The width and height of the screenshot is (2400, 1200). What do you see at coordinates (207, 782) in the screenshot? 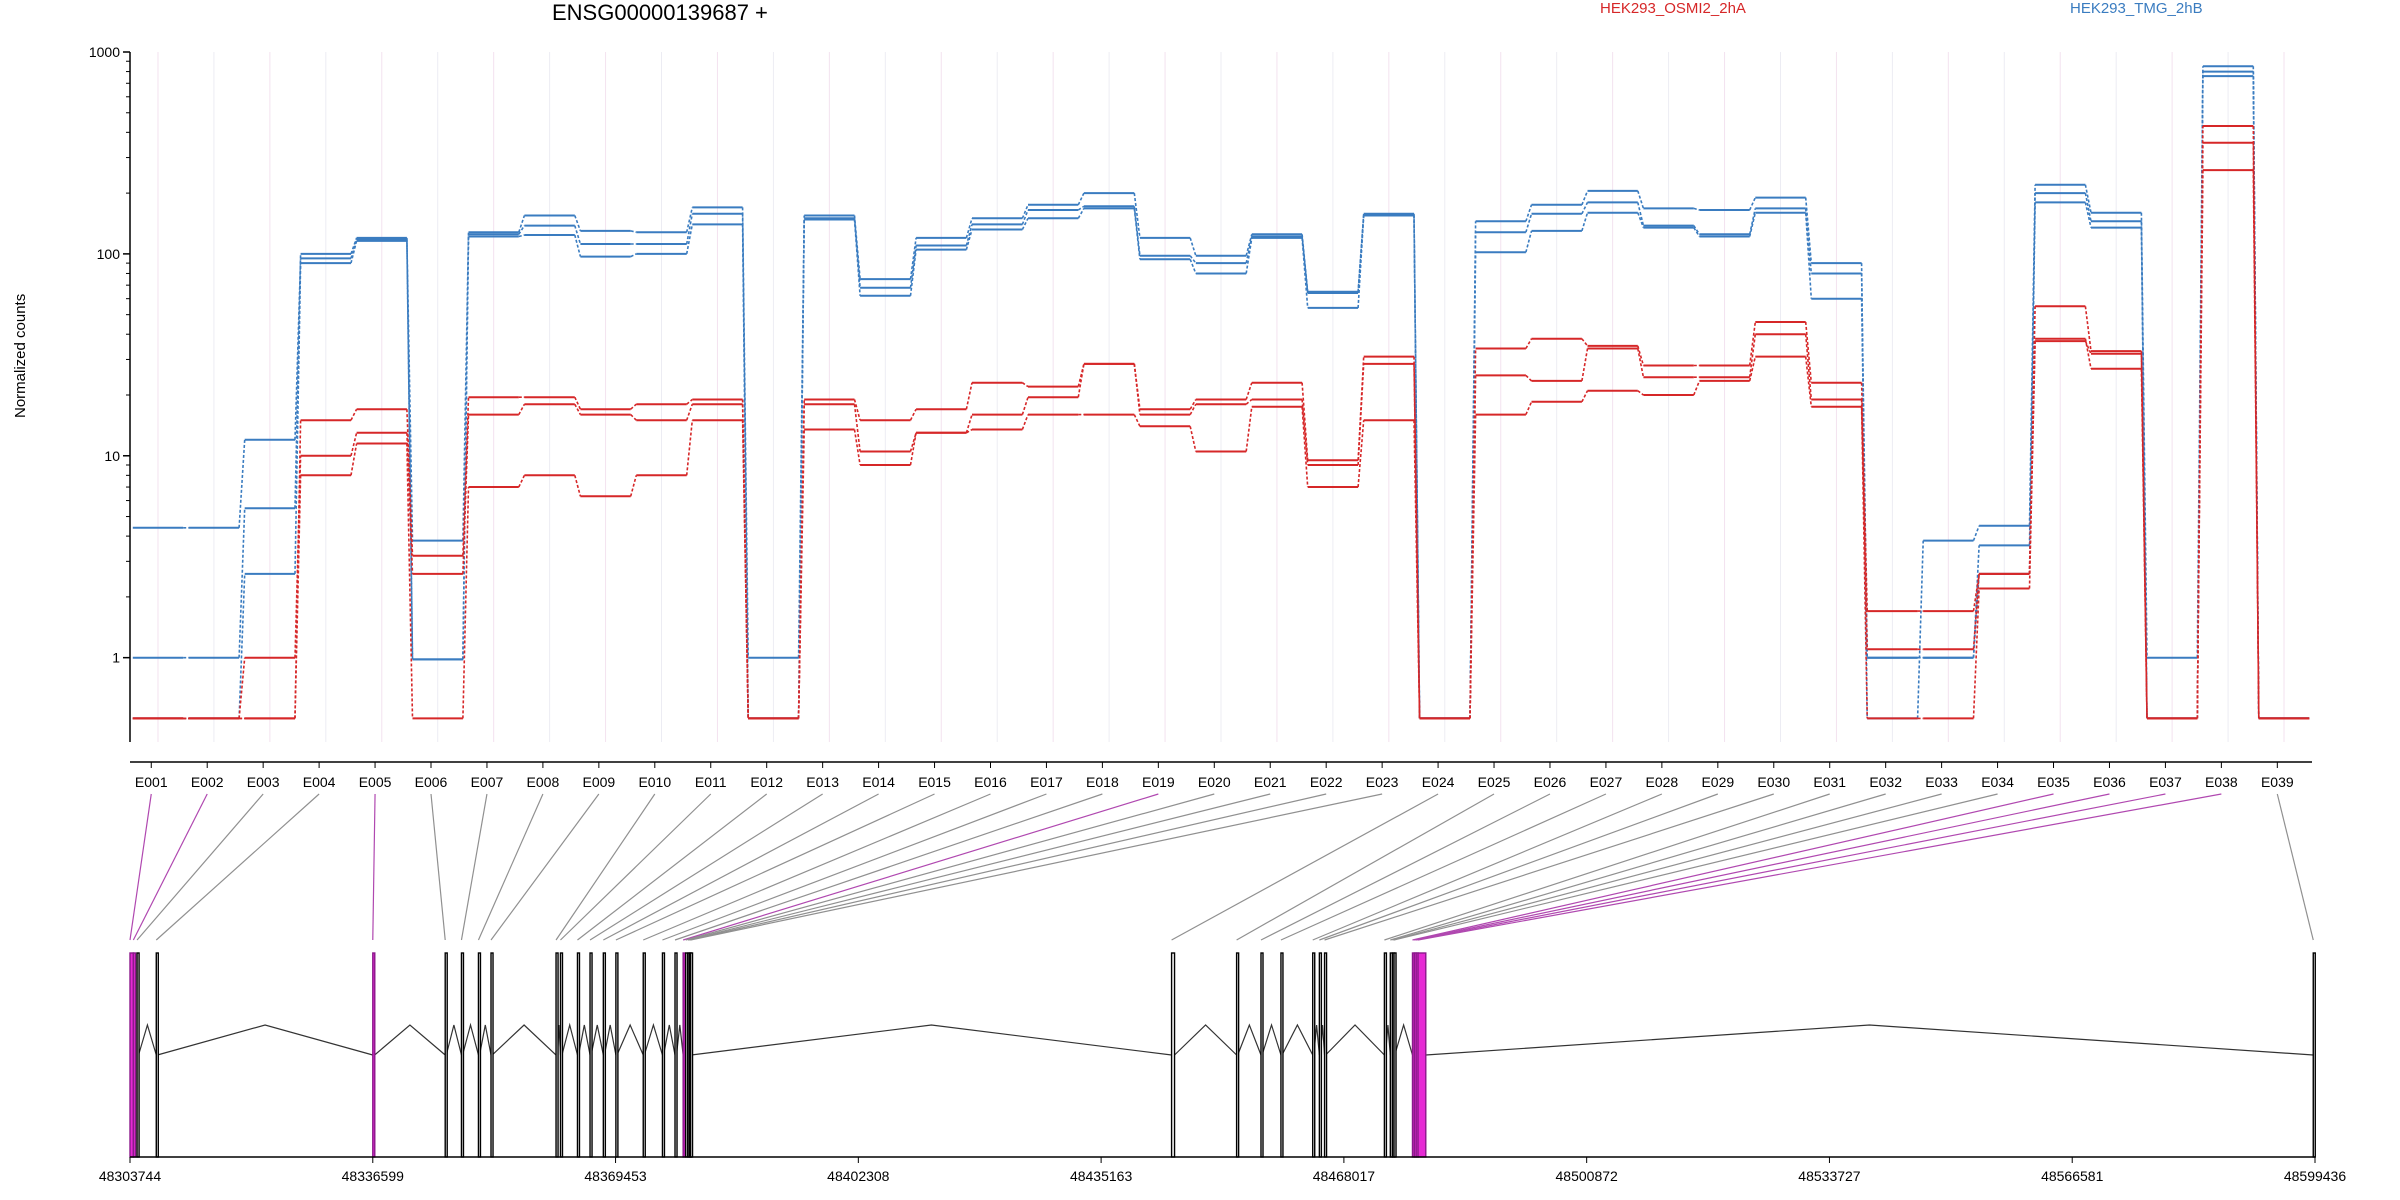
I see `x-tick-label: E002` at bounding box center [207, 782].